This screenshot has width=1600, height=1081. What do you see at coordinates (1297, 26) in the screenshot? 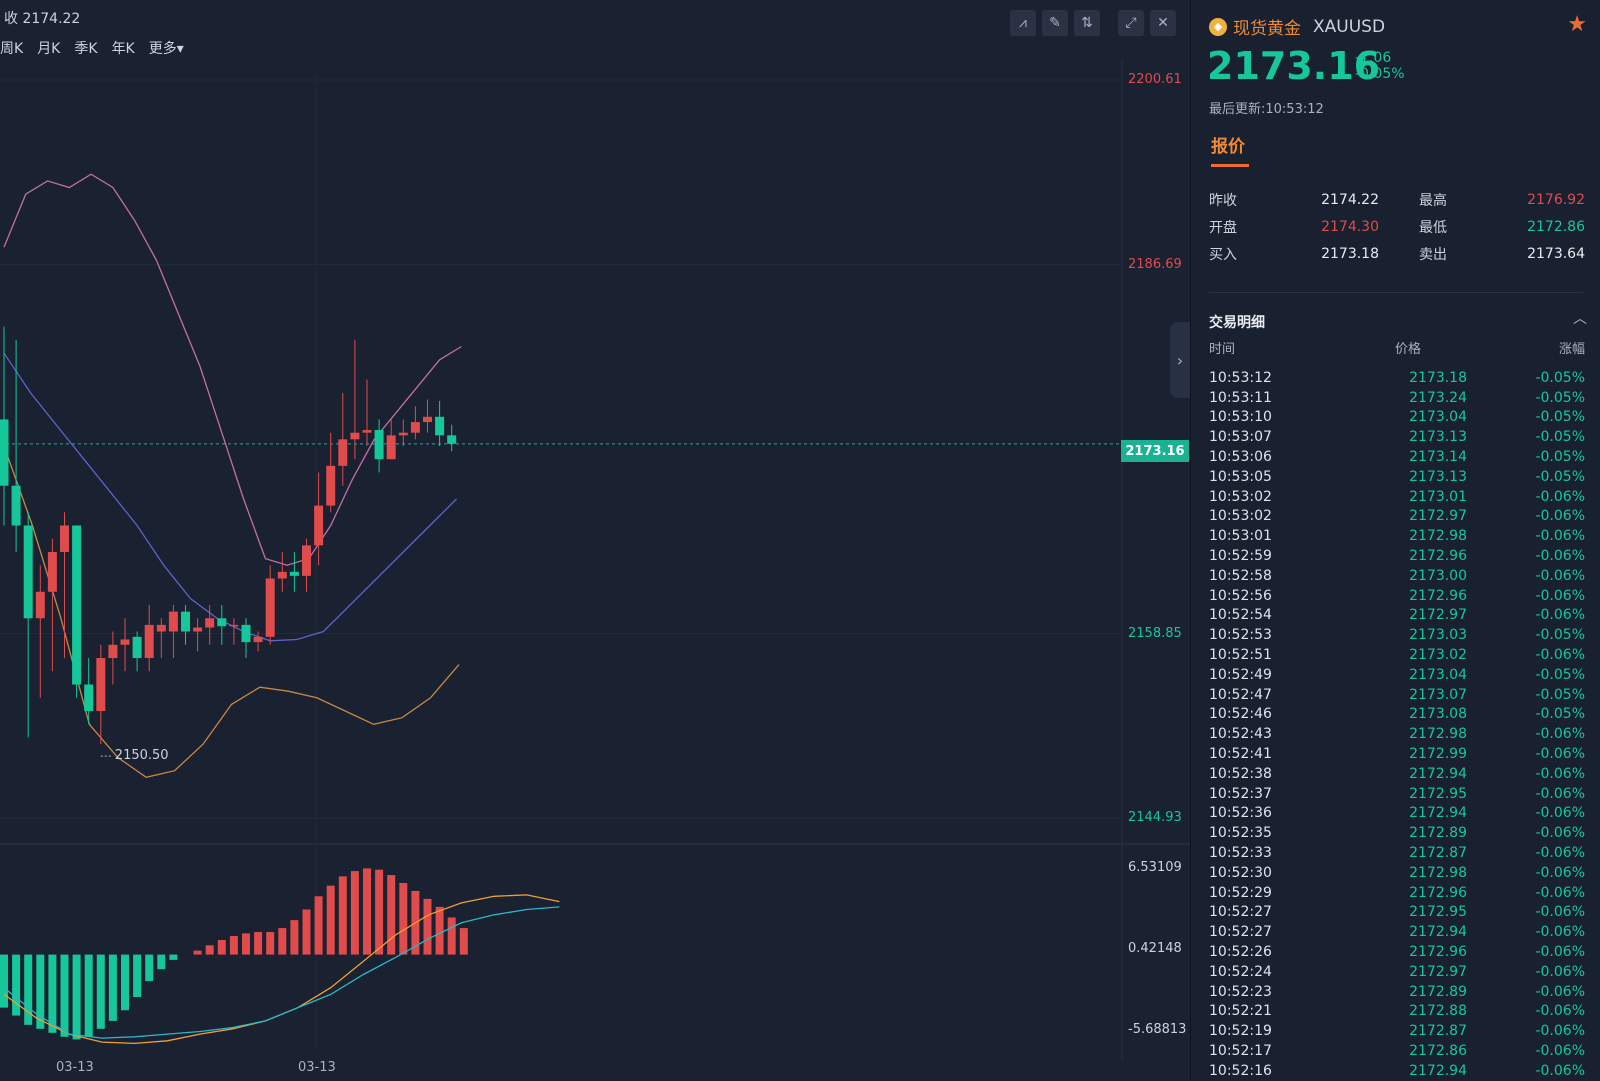
I see `instrument-header: ◆ 现货黄金 XAUUSD` at bounding box center [1297, 26].